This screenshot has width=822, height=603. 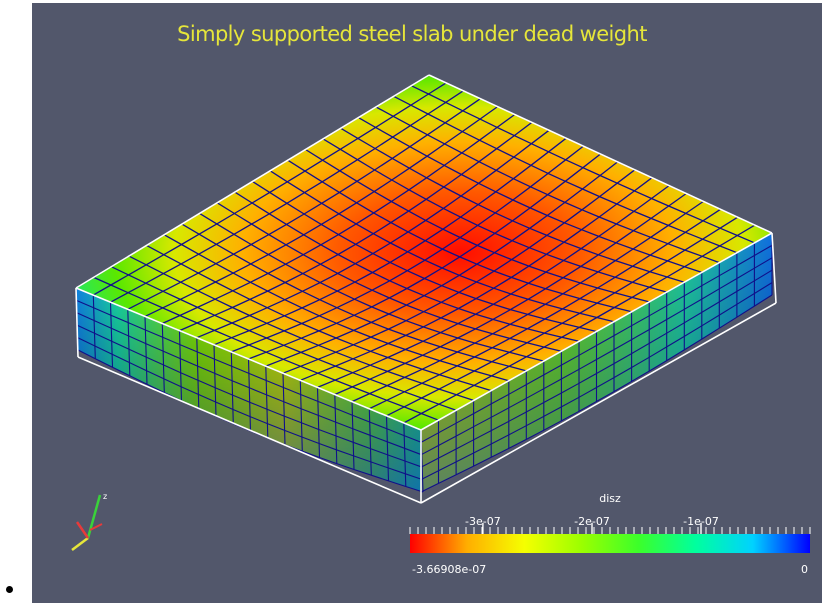 I want to click on scalar-bar-title: disz, so click(x=610, y=498).